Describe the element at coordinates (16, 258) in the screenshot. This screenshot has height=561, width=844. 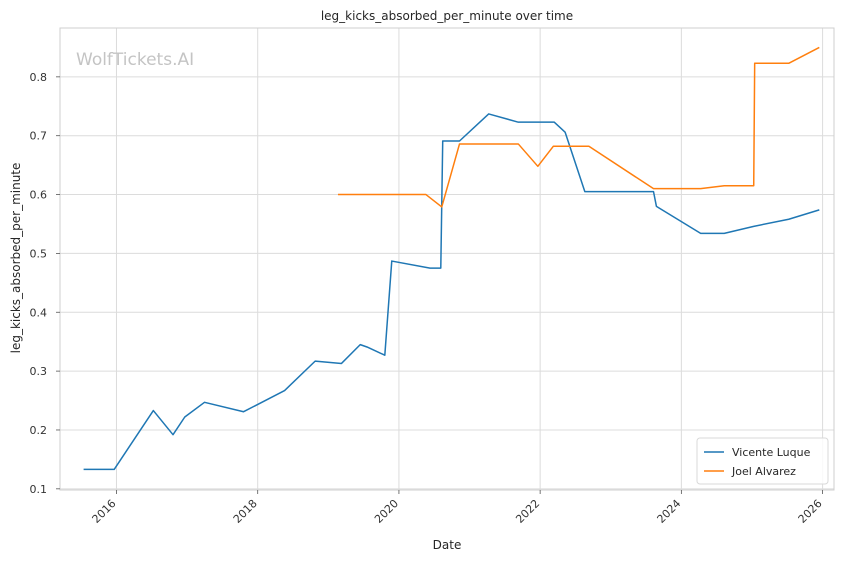
I see `y-axis-title: leg_kicks_absorbed_per_minute` at that location.